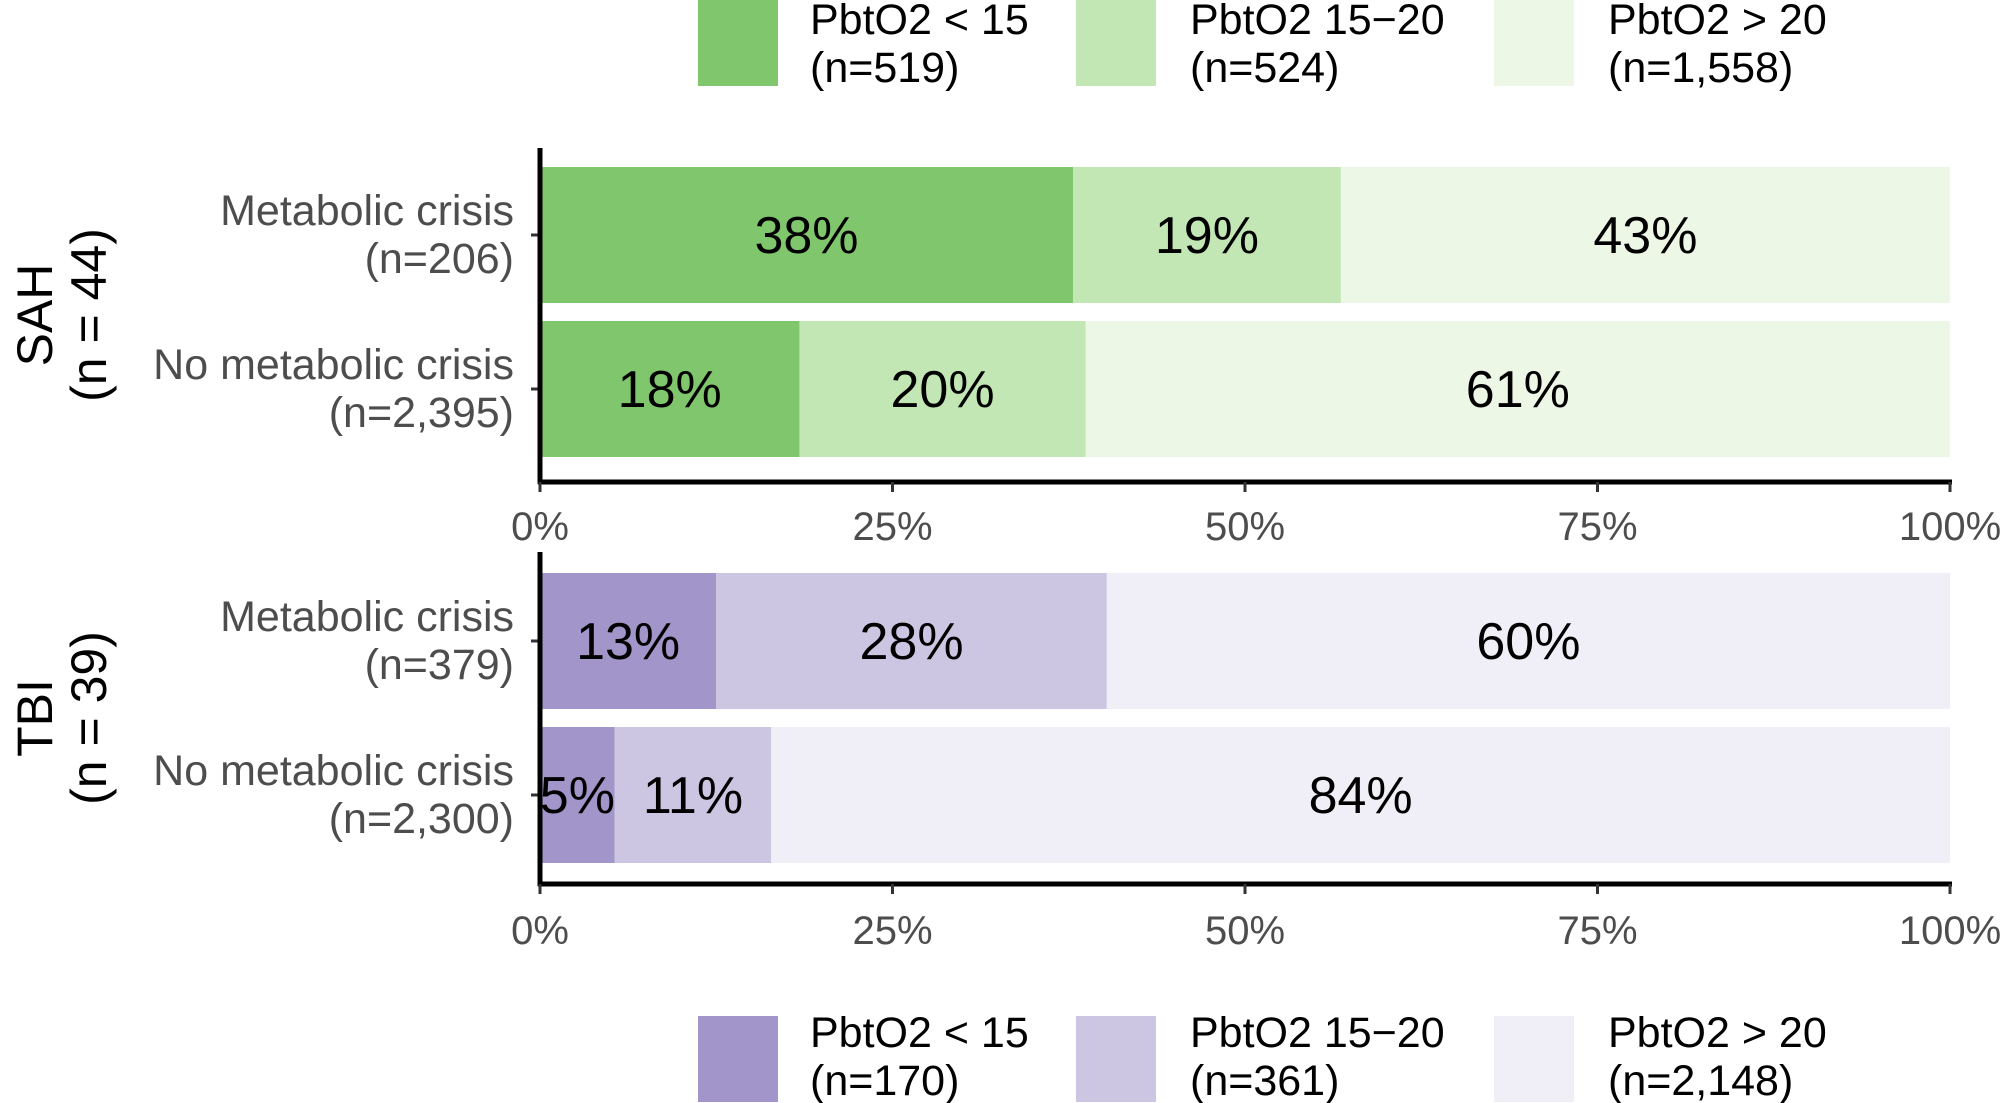  I want to click on bar-label: 60%, so click(1528, 642).